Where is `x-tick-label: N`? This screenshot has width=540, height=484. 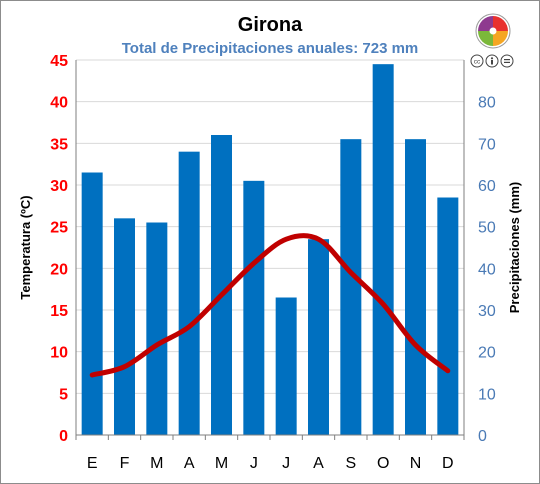 x-tick-label: N is located at coordinates (416, 463).